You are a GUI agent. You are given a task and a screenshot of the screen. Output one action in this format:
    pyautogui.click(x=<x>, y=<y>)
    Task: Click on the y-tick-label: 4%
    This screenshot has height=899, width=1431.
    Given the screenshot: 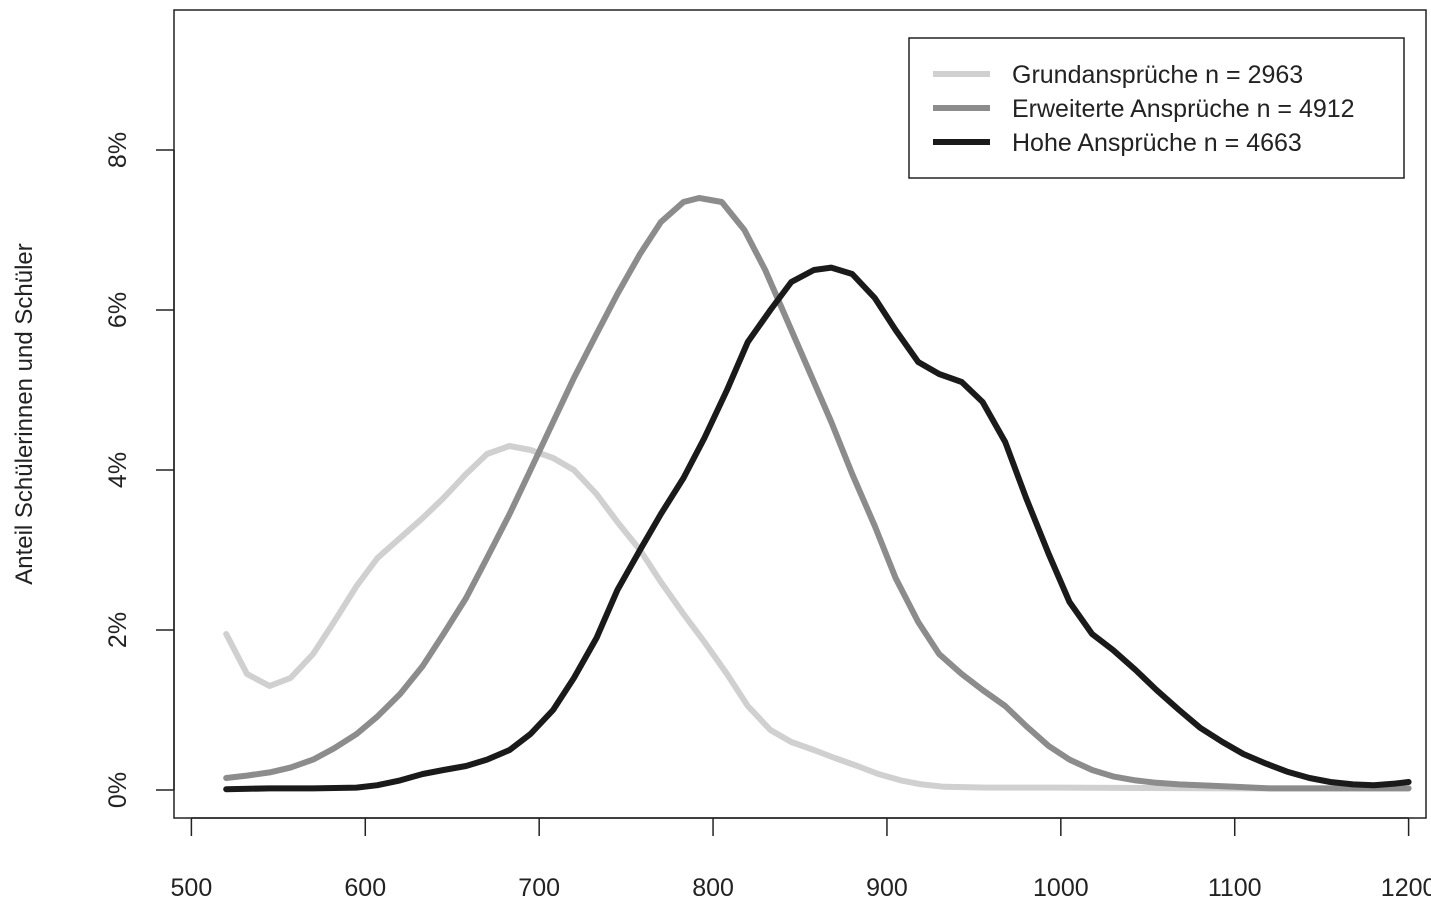 What is the action you would take?
    pyautogui.click(x=118, y=470)
    